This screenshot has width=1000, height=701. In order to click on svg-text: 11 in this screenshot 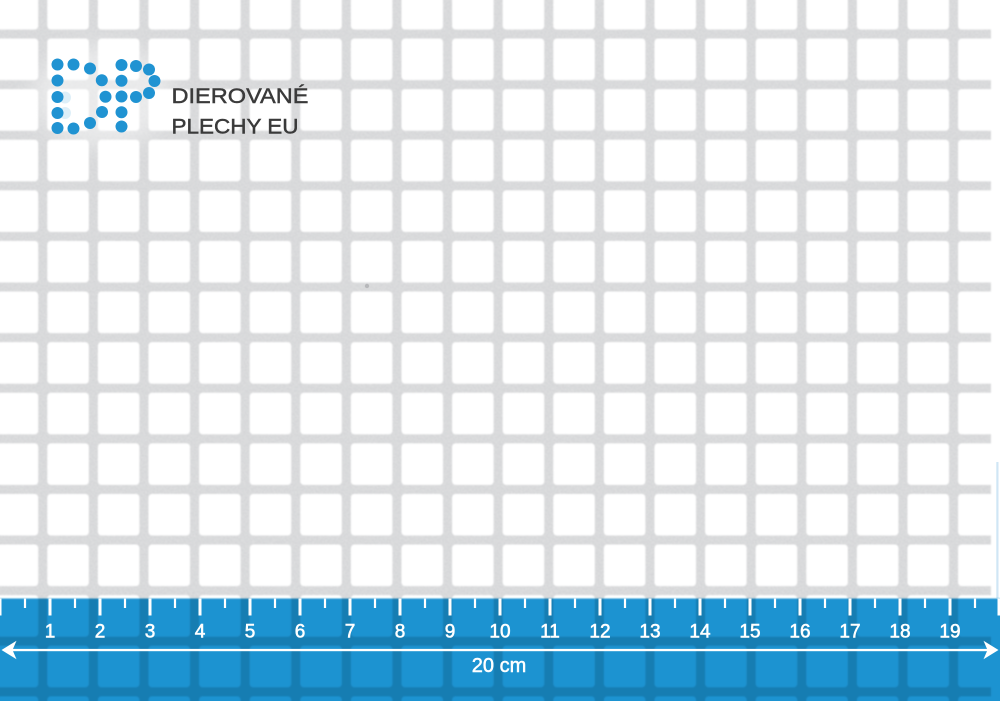, I will do `click(550, 631)`.